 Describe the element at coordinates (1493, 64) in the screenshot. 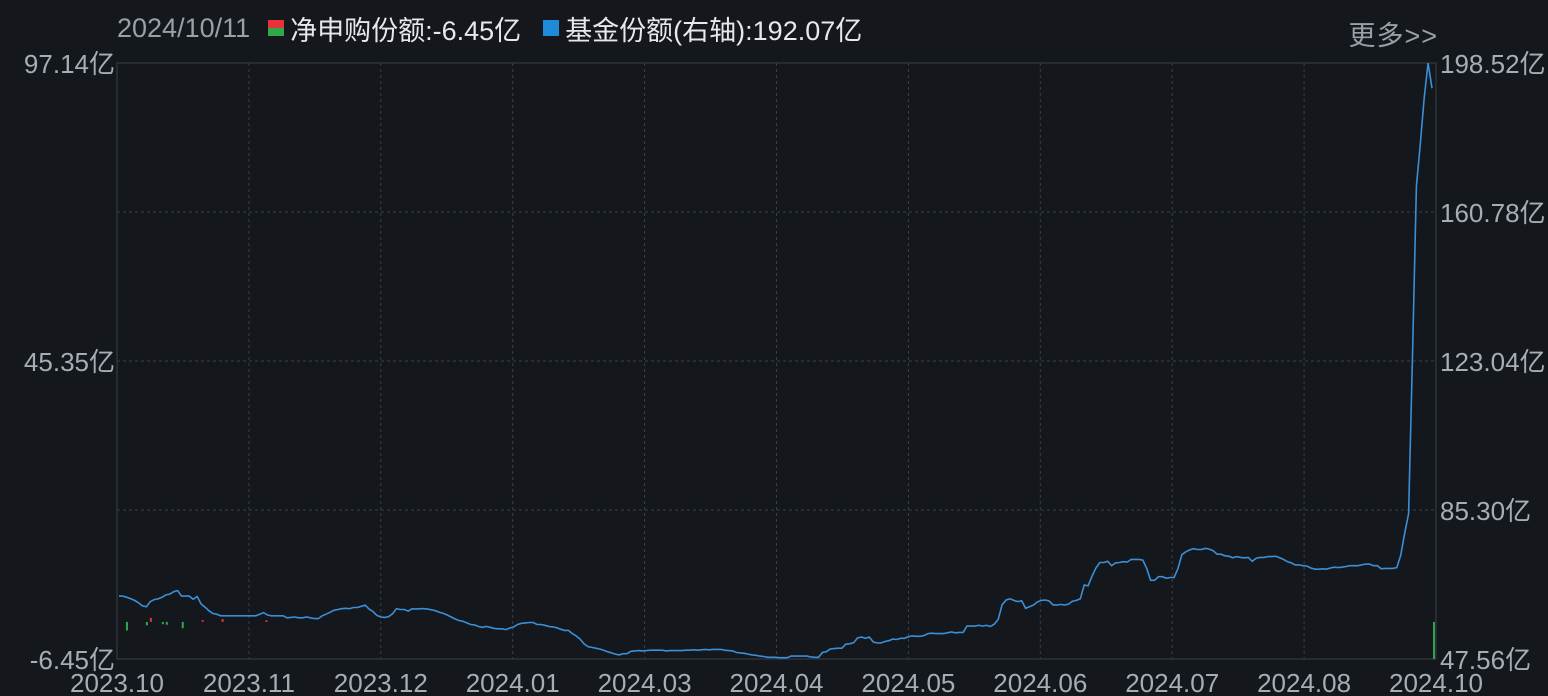

I see `right-axis-tick-label: 198.52亿` at that location.